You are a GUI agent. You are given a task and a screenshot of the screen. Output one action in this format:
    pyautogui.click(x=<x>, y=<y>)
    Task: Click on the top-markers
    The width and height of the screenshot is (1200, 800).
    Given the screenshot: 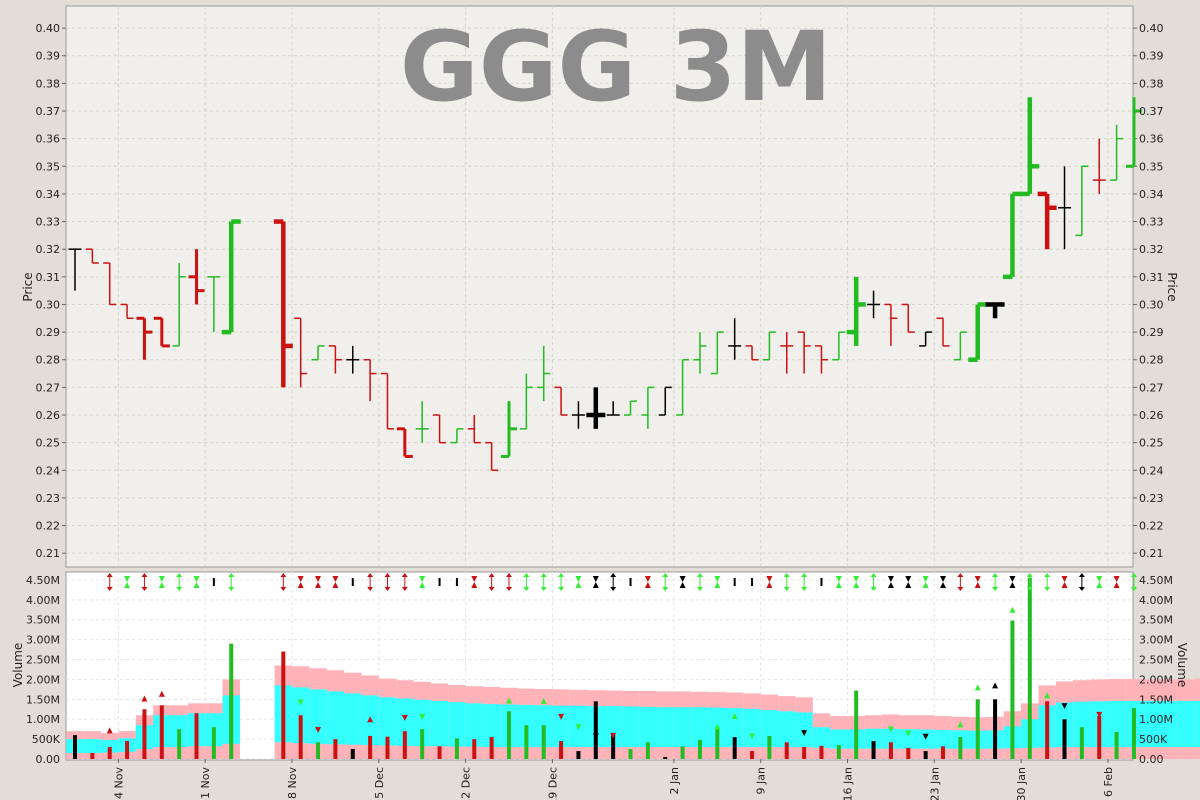 What is the action you would take?
    pyautogui.click(x=621, y=582)
    